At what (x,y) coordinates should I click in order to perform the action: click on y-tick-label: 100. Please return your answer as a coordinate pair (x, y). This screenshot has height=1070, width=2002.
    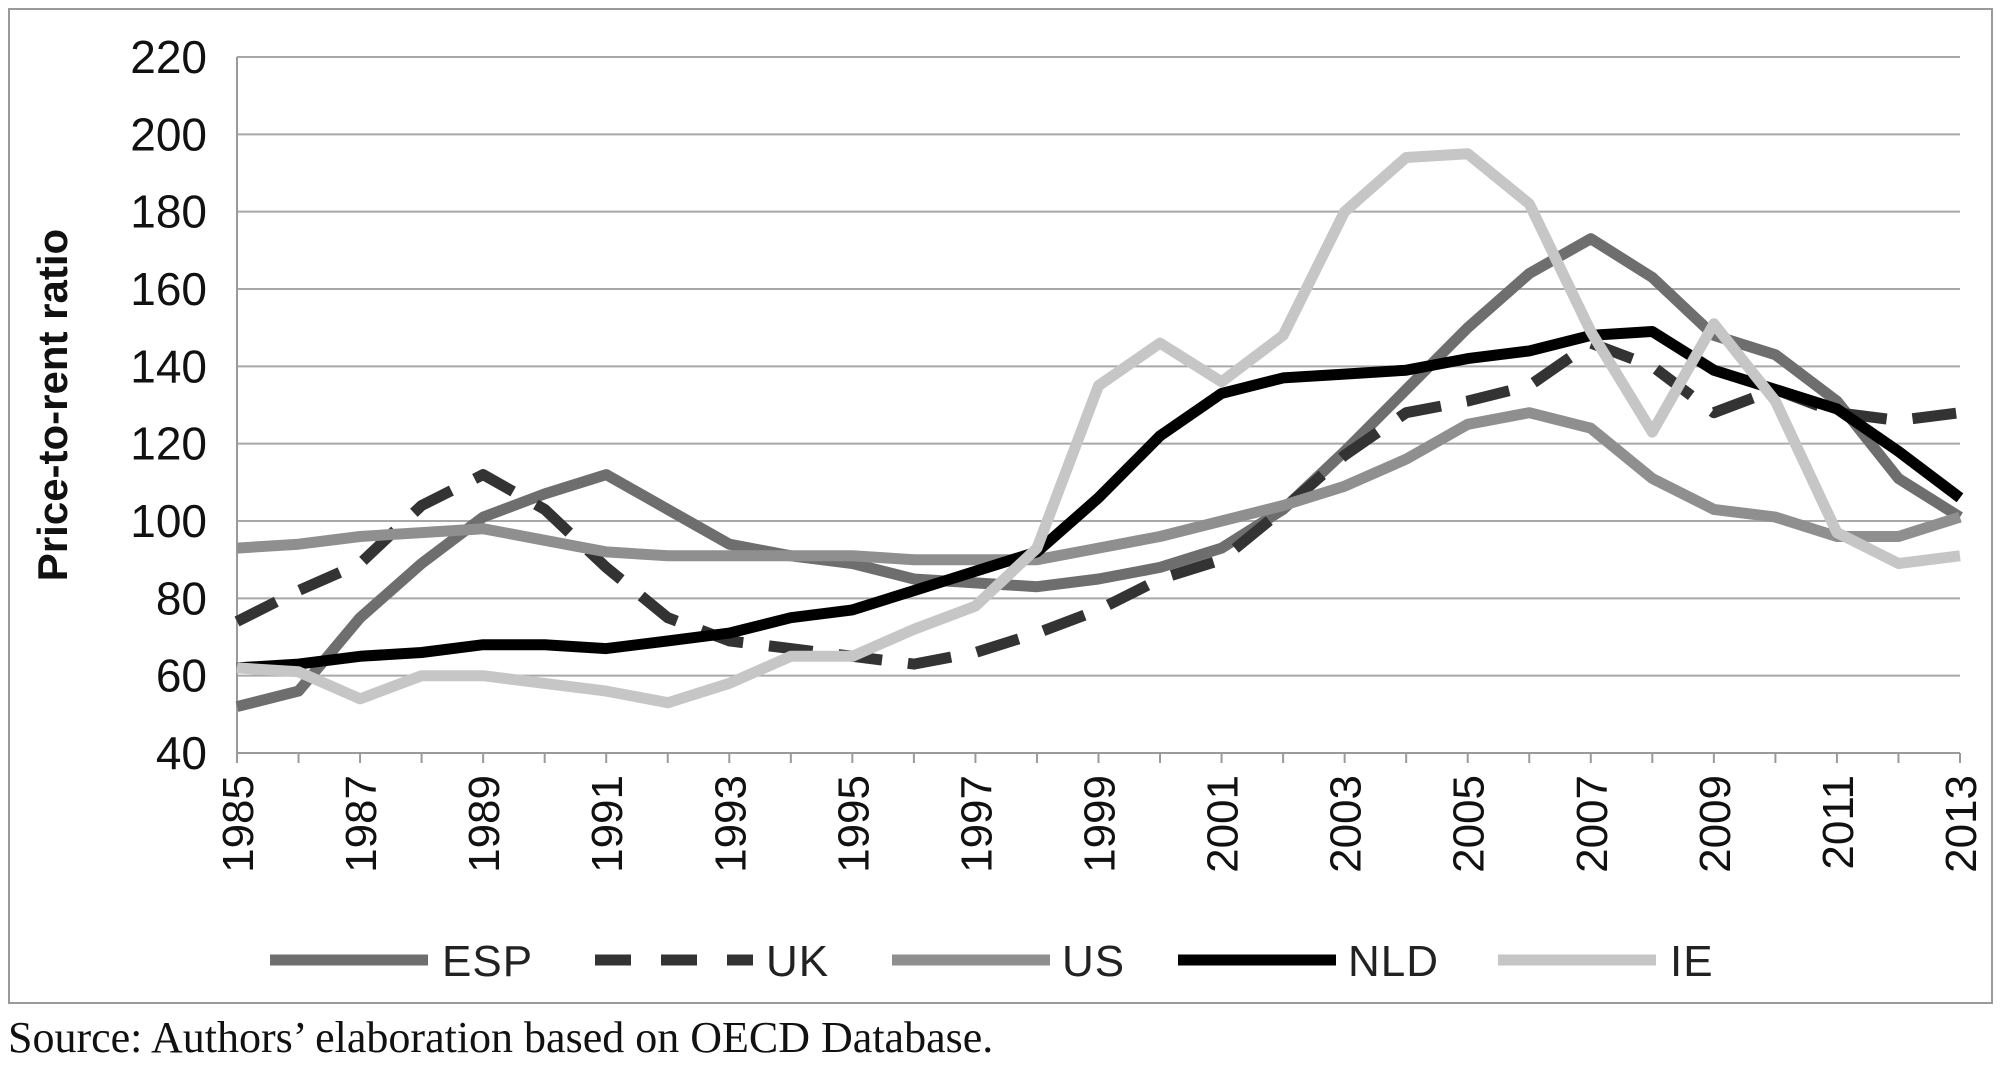
    Looking at the image, I should click on (168, 521).